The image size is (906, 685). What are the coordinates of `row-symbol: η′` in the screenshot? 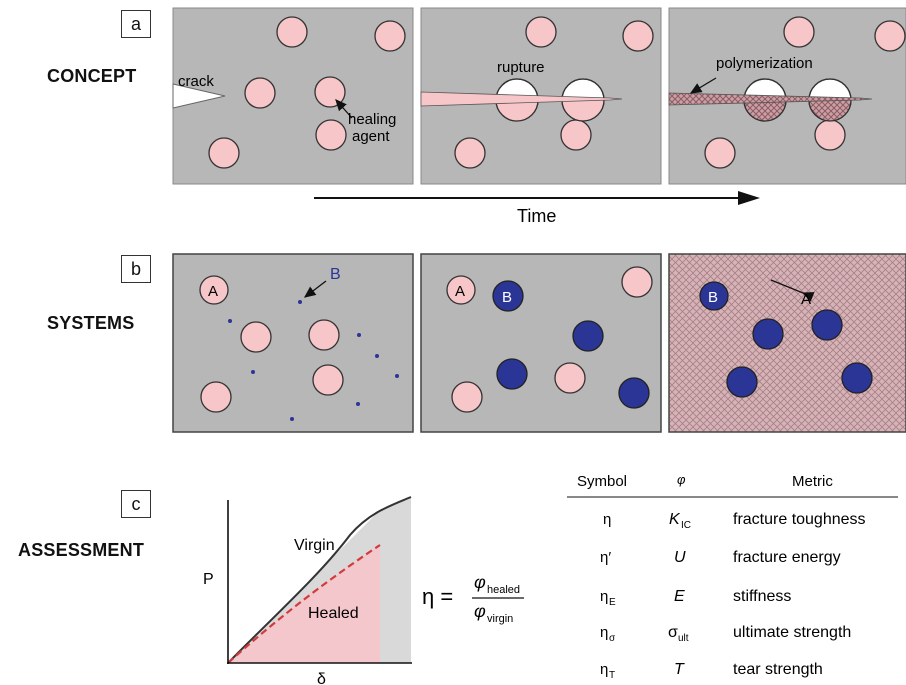 It's located at (605, 557).